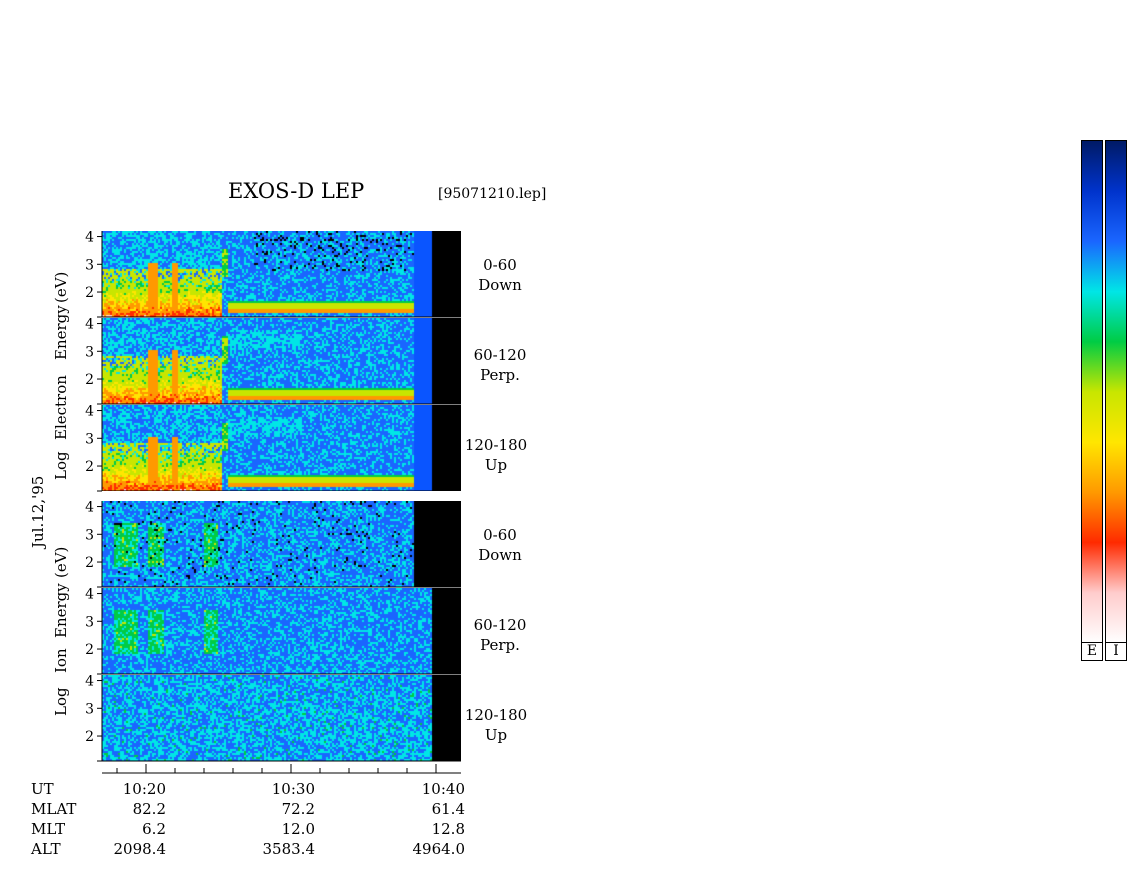 This screenshot has height=875, width=1130. Describe the element at coordinates (54, 809) in the screenshot. I see `row-label-mlat: MLAT` at that location.